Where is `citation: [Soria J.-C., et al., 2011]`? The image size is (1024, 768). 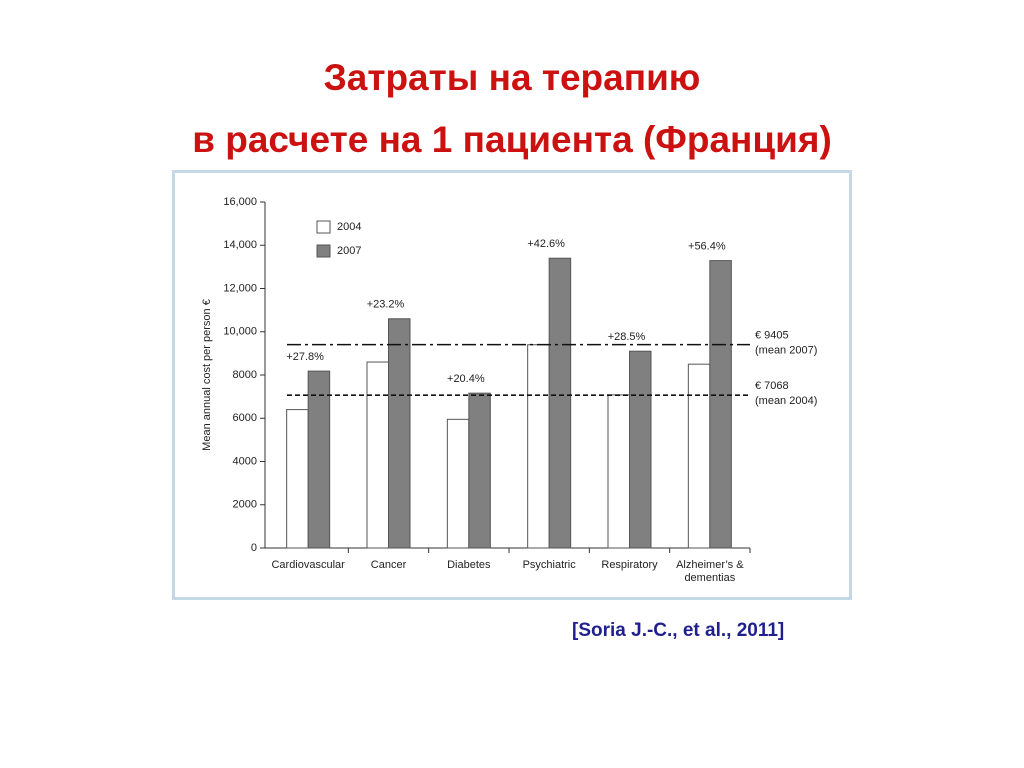
citation: [Soria J.-C., et al., 2011] is located at coordinates (678, 630).